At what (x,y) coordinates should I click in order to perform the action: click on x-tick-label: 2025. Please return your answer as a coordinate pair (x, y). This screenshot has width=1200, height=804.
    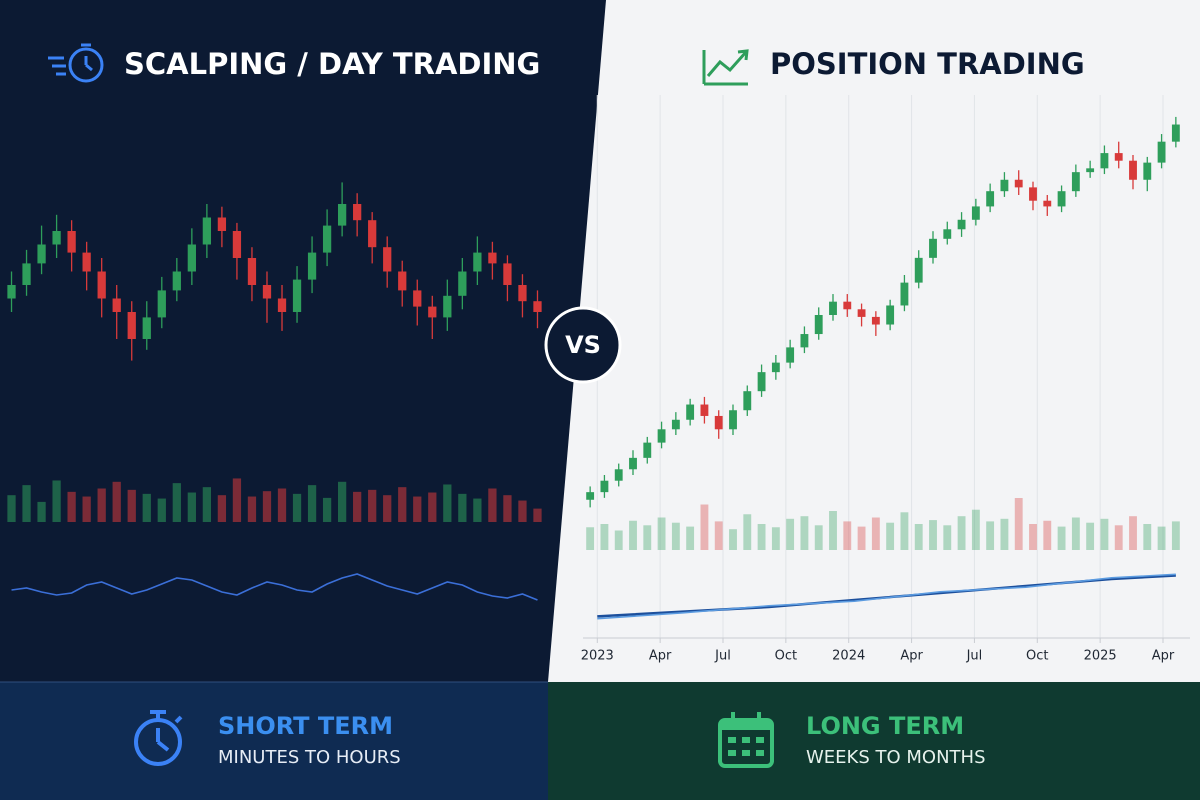
    Looking at the image, I should click on (1100, 656).